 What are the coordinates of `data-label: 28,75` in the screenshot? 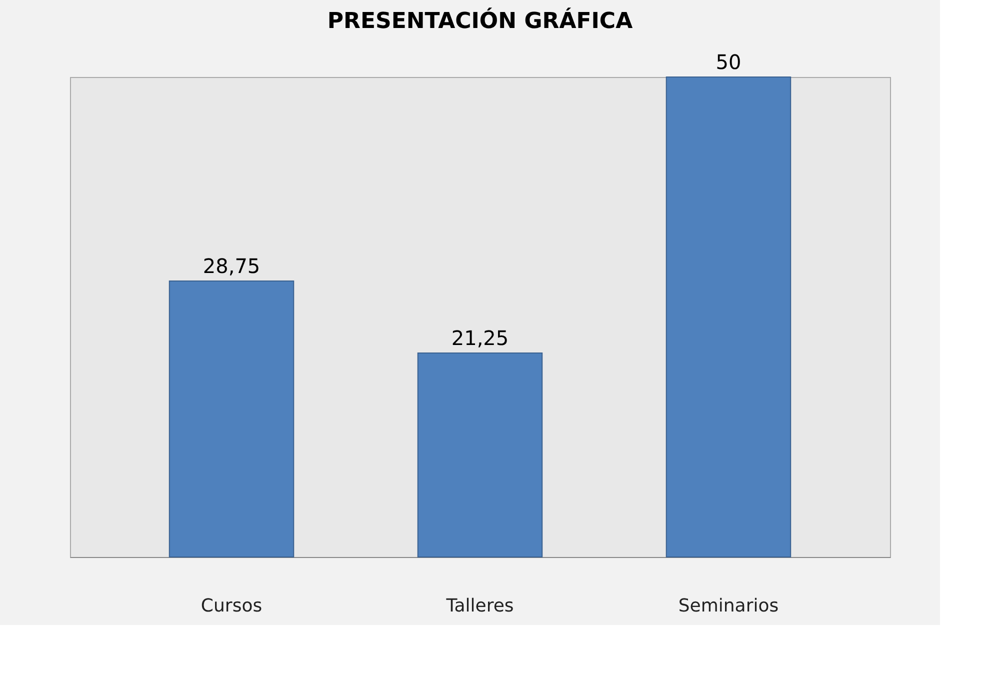 It's located at (231, 266).